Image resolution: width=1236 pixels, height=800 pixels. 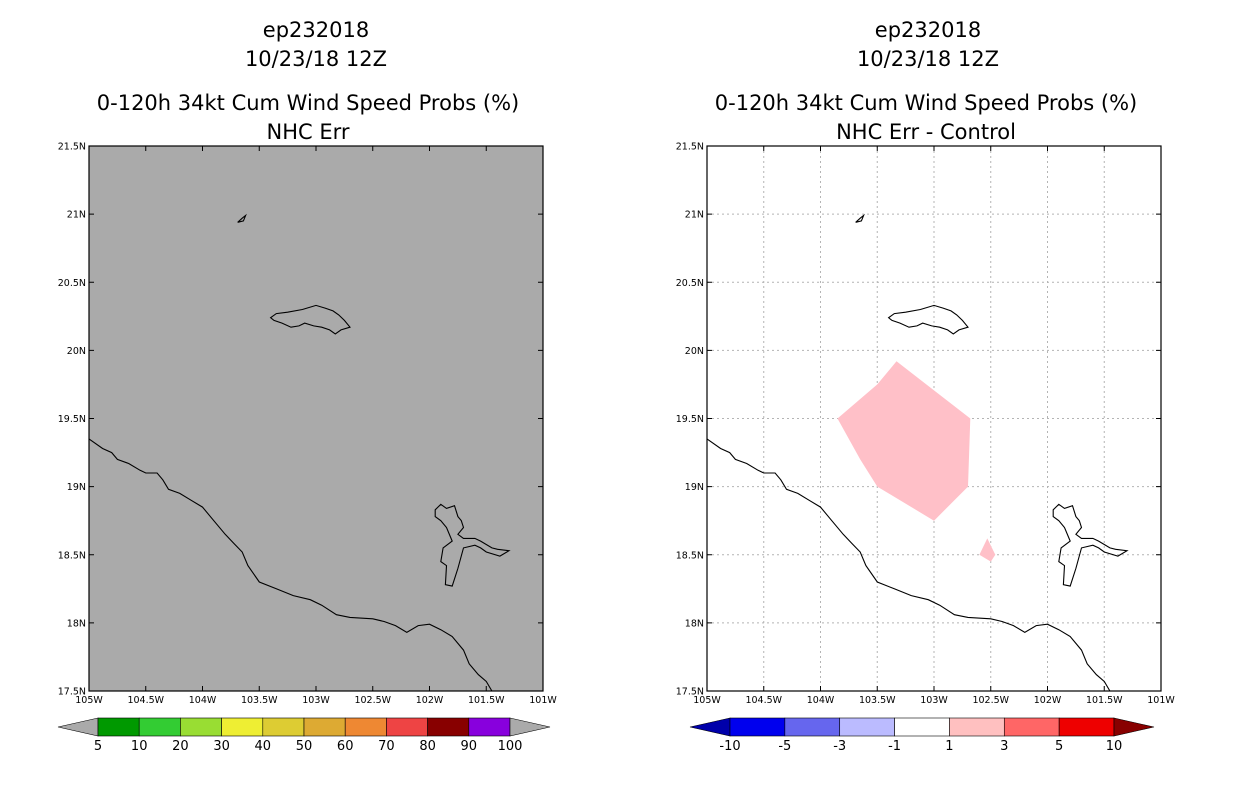 What do you see at coordinates (839, 746) in the screenshot?
I see `colorbar-label: -3` at bounding box center [839, 746].